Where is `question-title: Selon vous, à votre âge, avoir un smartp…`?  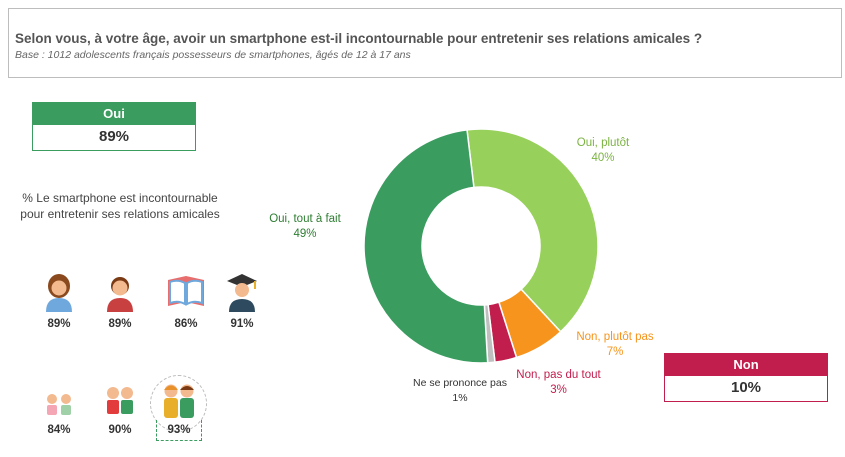 question-title: Selon vous, à votre âge, avoir un smartp… is located at coordinates (359, 38).